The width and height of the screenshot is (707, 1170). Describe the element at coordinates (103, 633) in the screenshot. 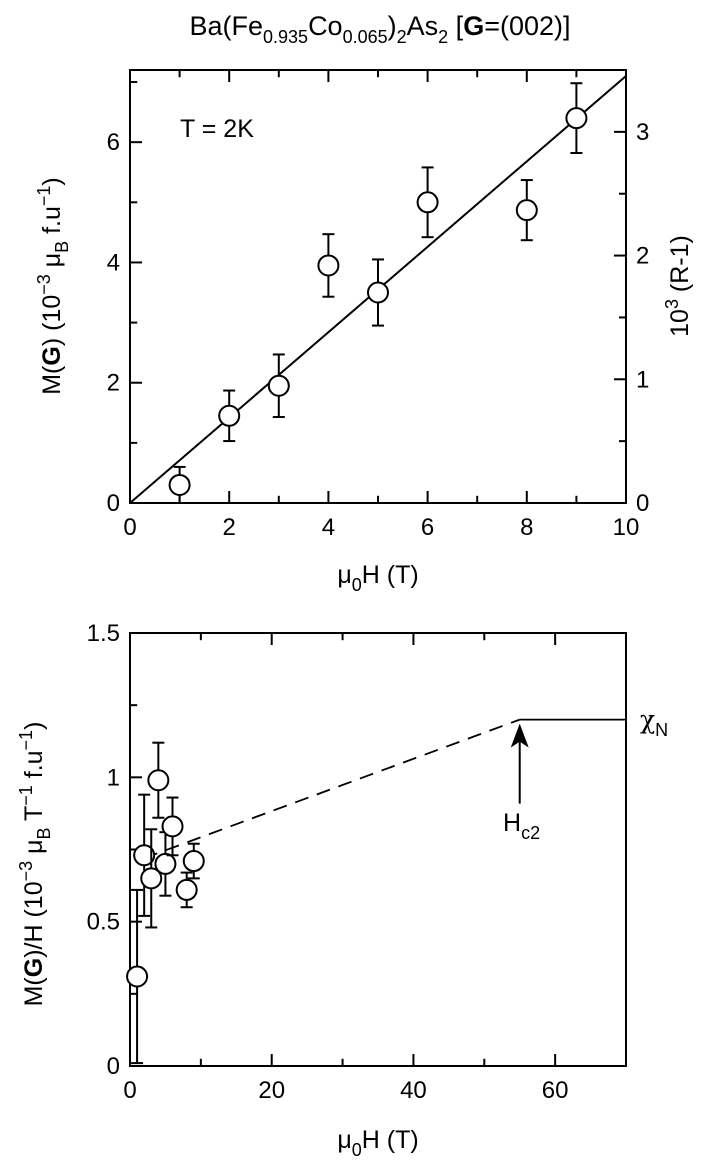

I see `bottom-y-tick-label: 1.5` at that location.